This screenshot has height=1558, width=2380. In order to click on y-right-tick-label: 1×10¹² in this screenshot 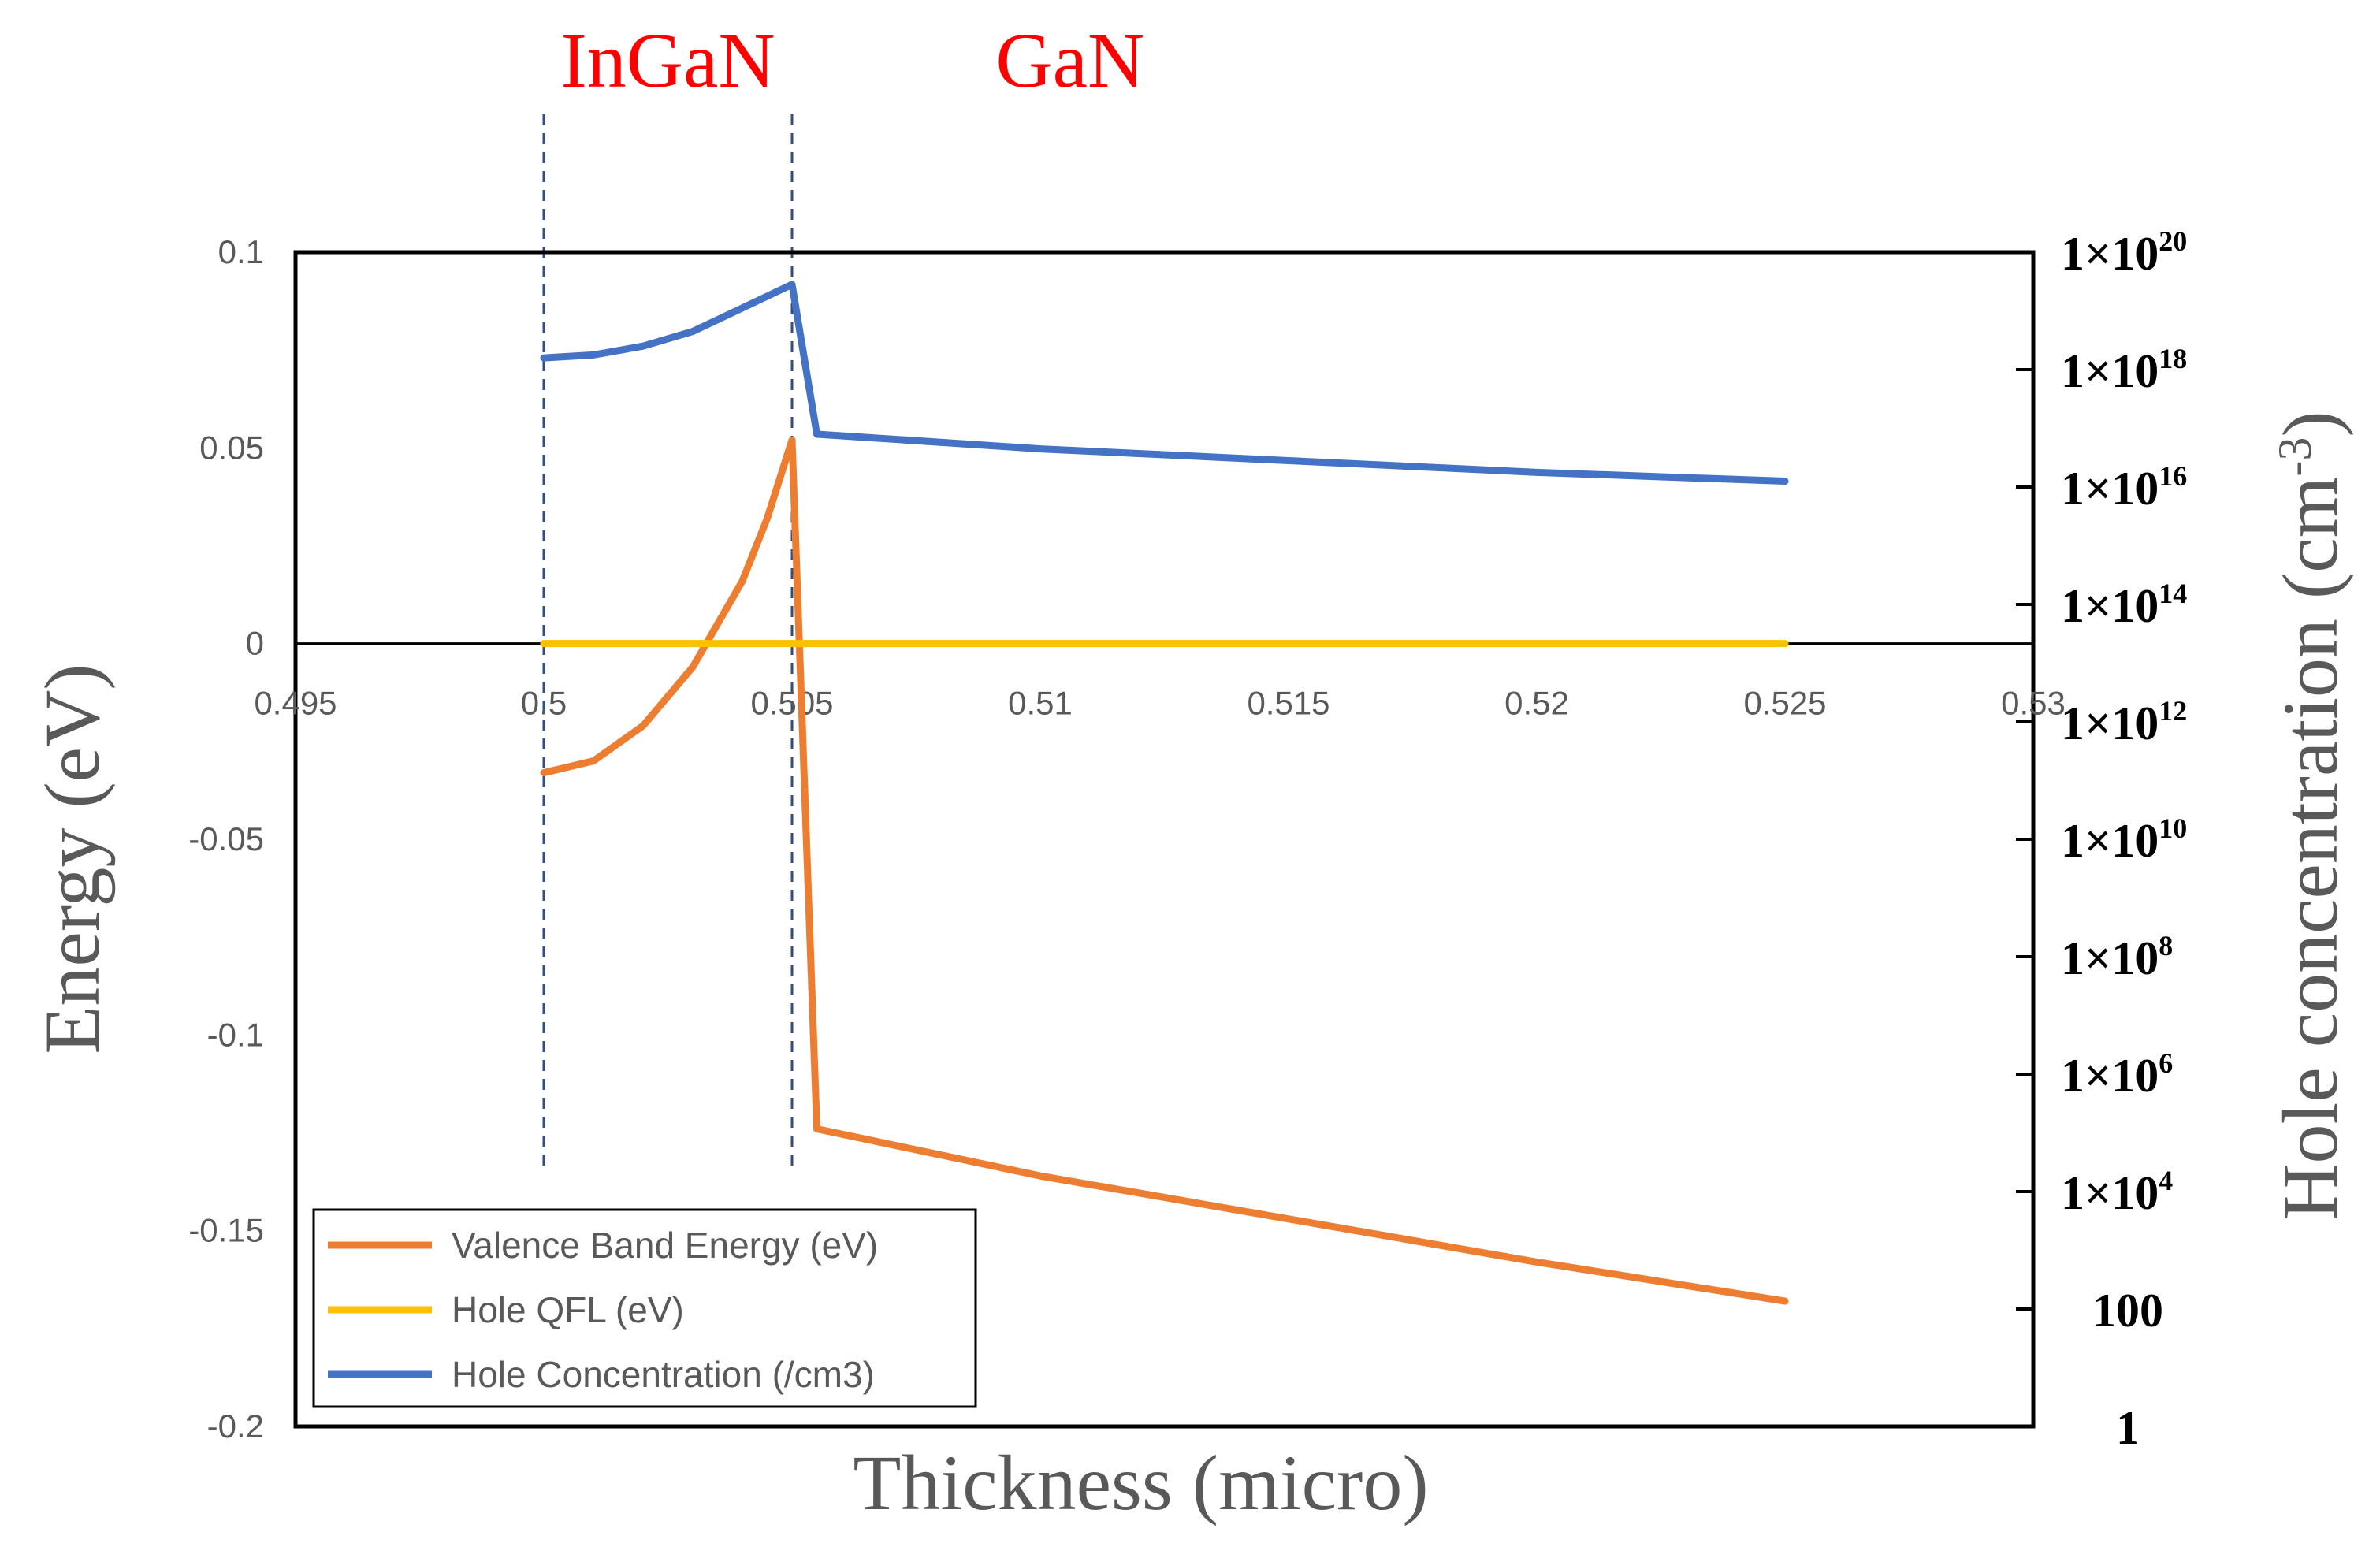, I will do `click(2124, 722)`.